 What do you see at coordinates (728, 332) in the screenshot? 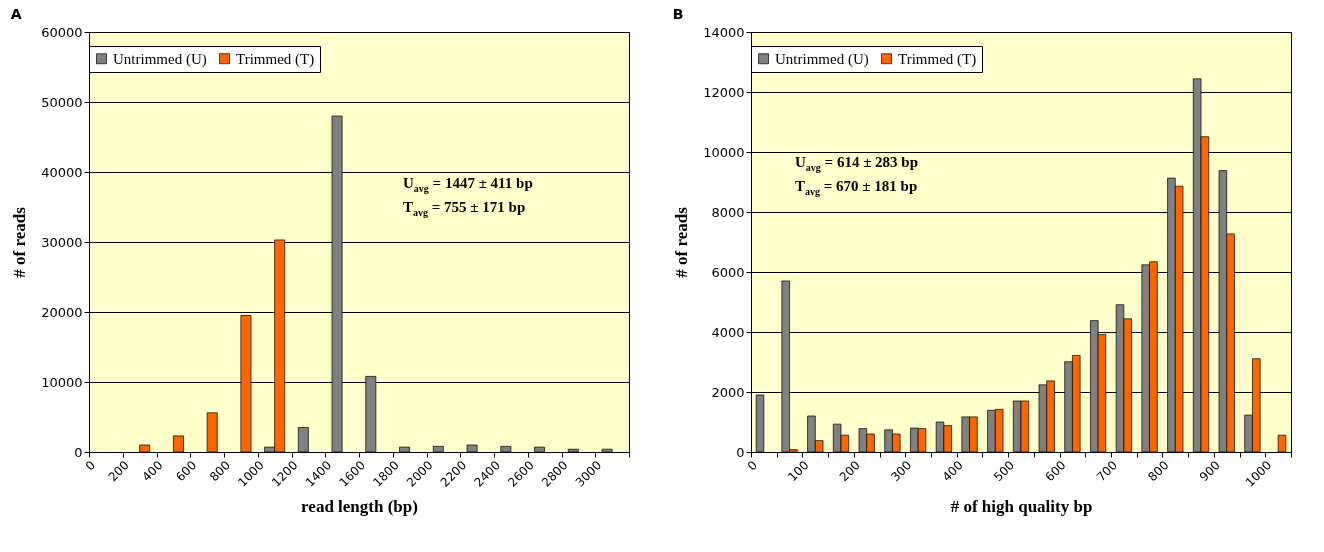
I see `y-tick-label: 4000` at bounding box center [728, 332].